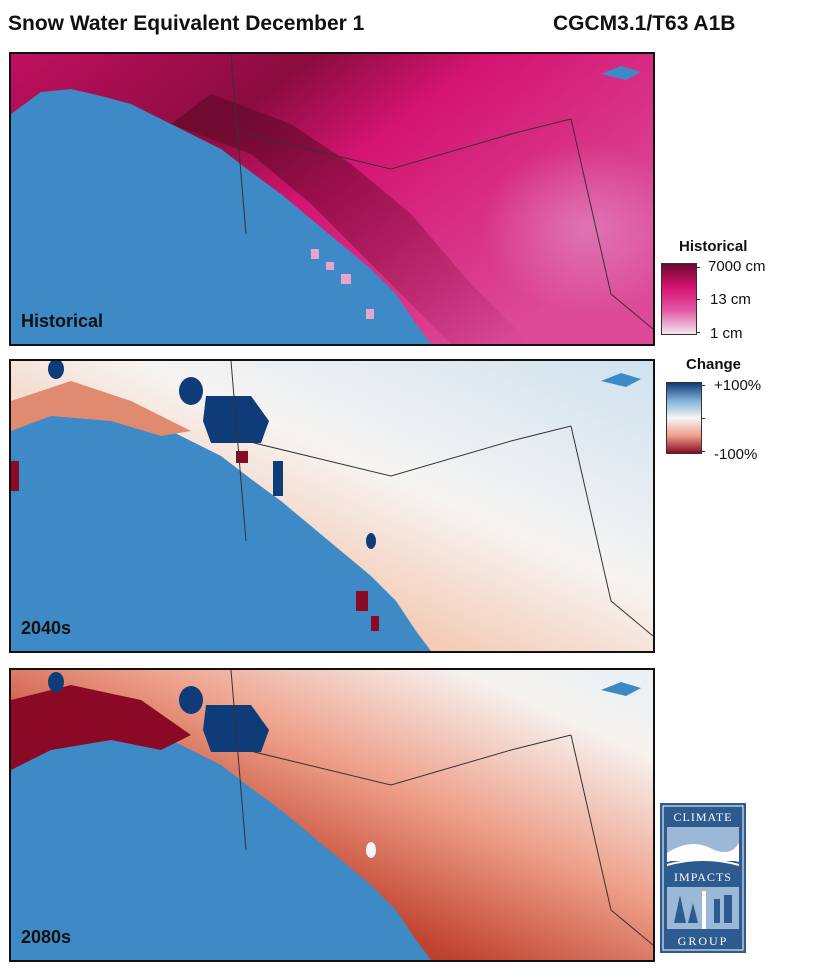 The width and height of the screenshot is (830, 970). Describe the element at coordinates (46, 937) in the screenshot. I see `panel-label-2080s: 2080s` at that location.